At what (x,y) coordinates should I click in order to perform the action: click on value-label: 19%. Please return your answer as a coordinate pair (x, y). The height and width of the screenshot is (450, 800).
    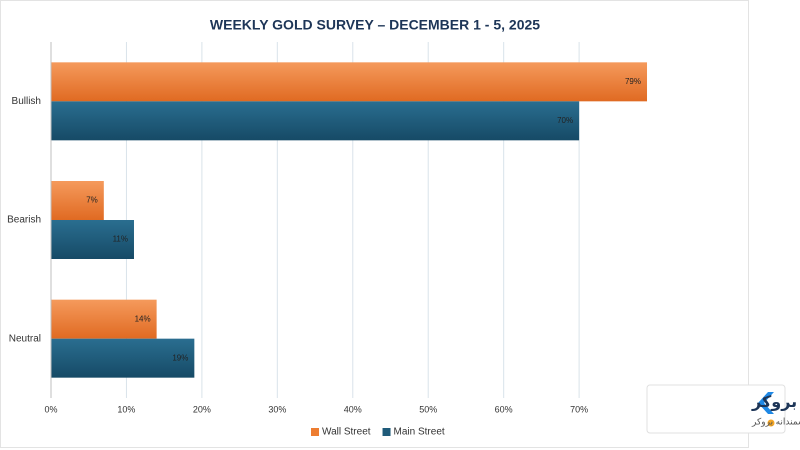
    Looking at the image, I should click on (180, 357).